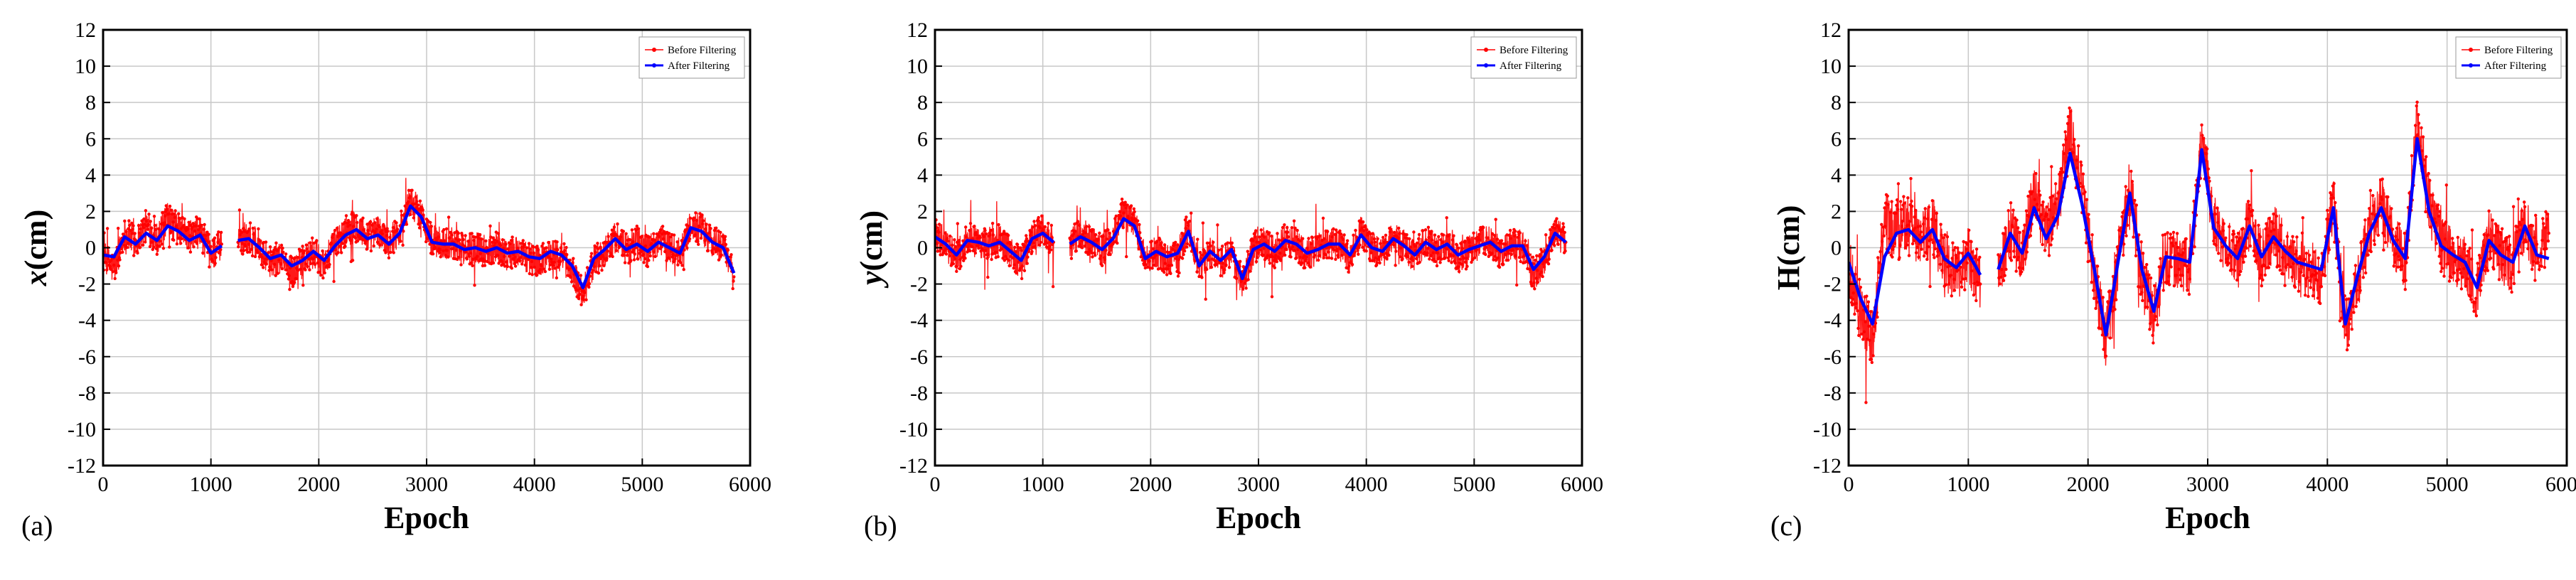 The width and height of the screenshot is (2576, 580). What do you see at coordinates (691, 57) in the screenshot?
I see `legend-box` at bounding box center [691, 57].